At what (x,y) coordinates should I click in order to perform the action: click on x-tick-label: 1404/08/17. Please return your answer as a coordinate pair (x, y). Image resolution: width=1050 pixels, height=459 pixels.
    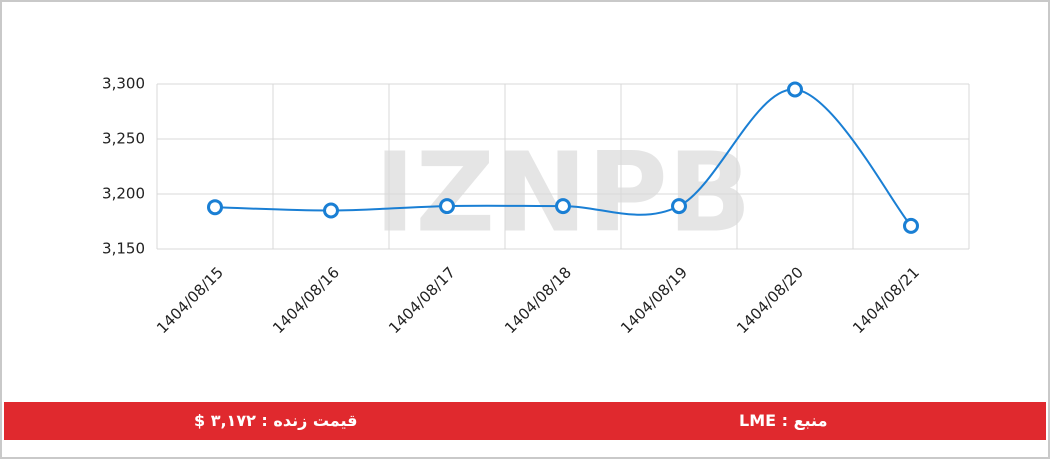
    Looking at the image, I should click on (422, 300).